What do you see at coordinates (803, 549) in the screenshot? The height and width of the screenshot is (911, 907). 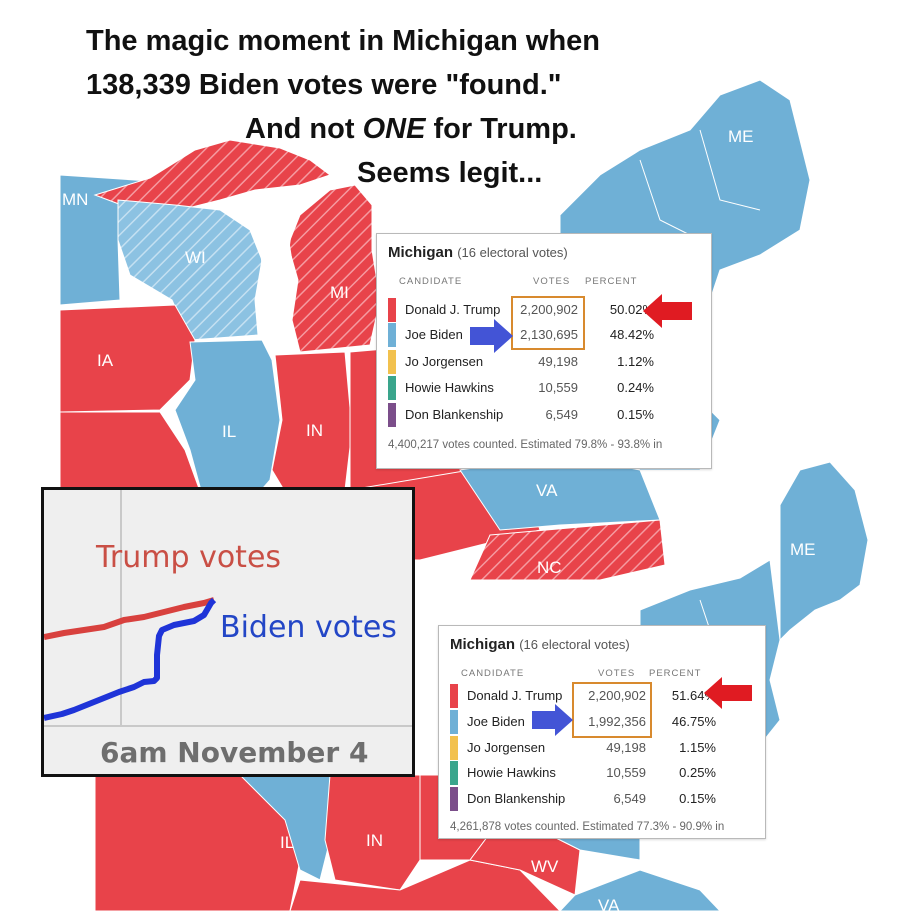 I see `label-me-bottom: ME` at bounding box center [803, 549].